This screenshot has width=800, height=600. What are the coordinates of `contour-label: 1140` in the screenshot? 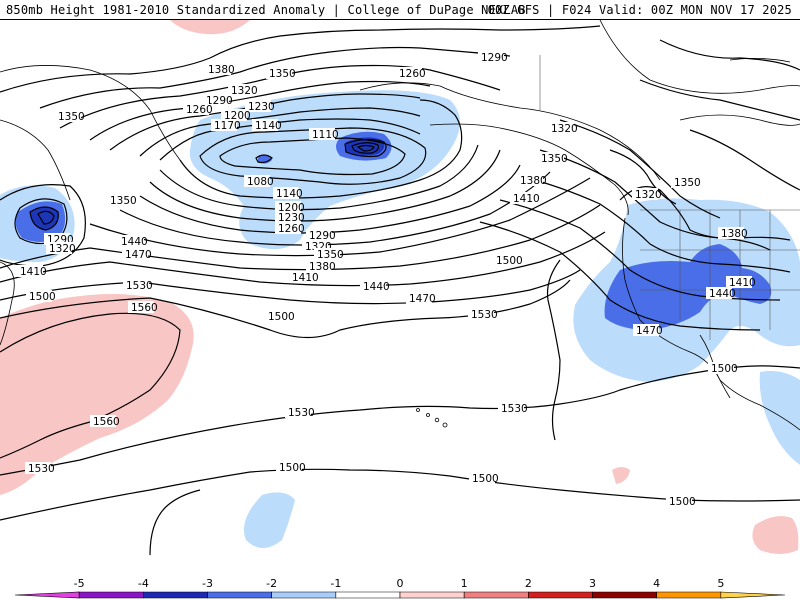 It's located at (267, 125).